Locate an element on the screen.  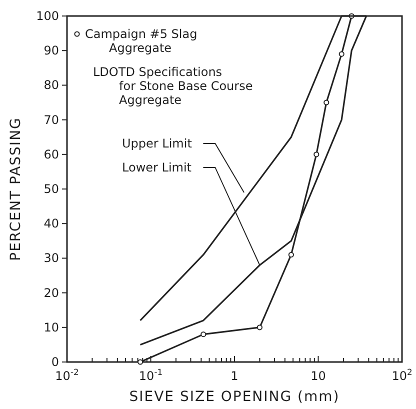
x-tick-label: 10$^{-2}$ is located at coordinates (67, 375).